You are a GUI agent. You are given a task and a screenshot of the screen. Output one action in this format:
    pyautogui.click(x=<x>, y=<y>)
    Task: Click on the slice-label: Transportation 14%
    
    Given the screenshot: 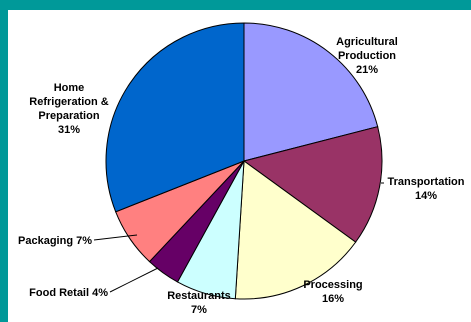 What is the action you would take?
    pyautogui.click(x=425, y=189)
    